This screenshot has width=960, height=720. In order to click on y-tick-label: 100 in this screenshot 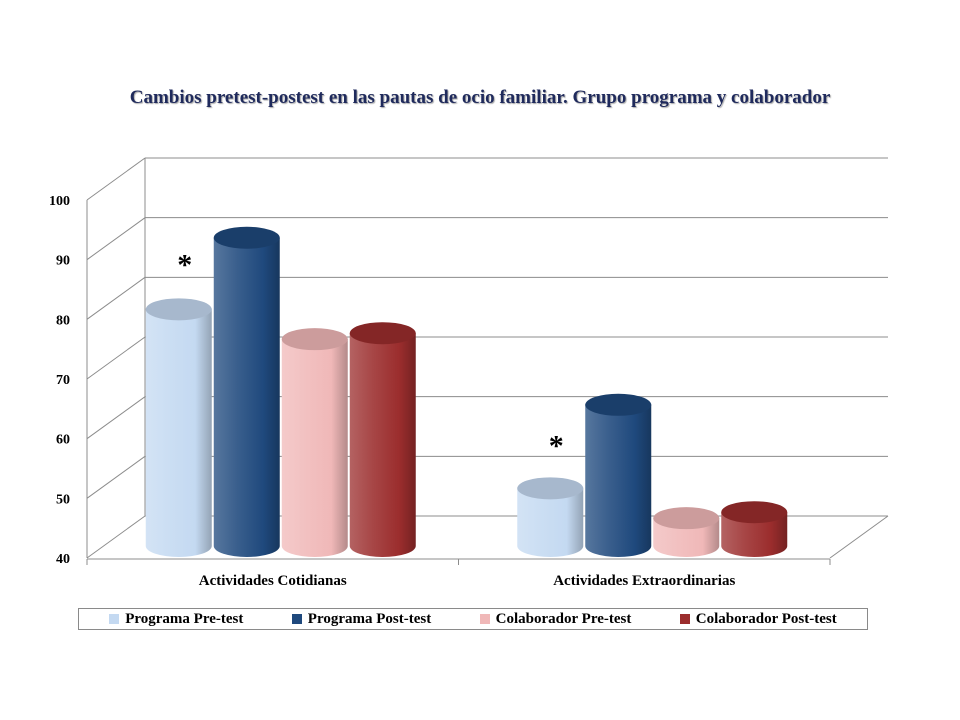, I will do `click(59, 201)`.